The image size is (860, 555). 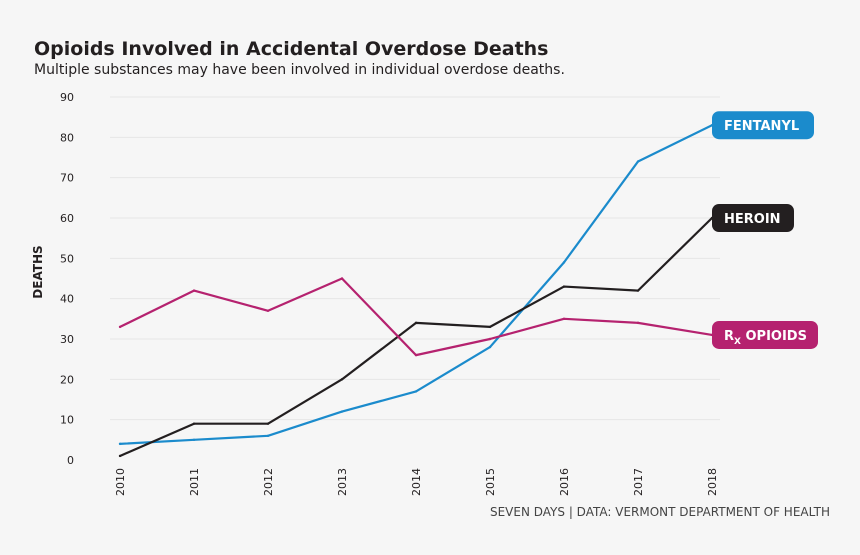 I want to click on x-tick-label: 2017, so click(x=638, y=482).